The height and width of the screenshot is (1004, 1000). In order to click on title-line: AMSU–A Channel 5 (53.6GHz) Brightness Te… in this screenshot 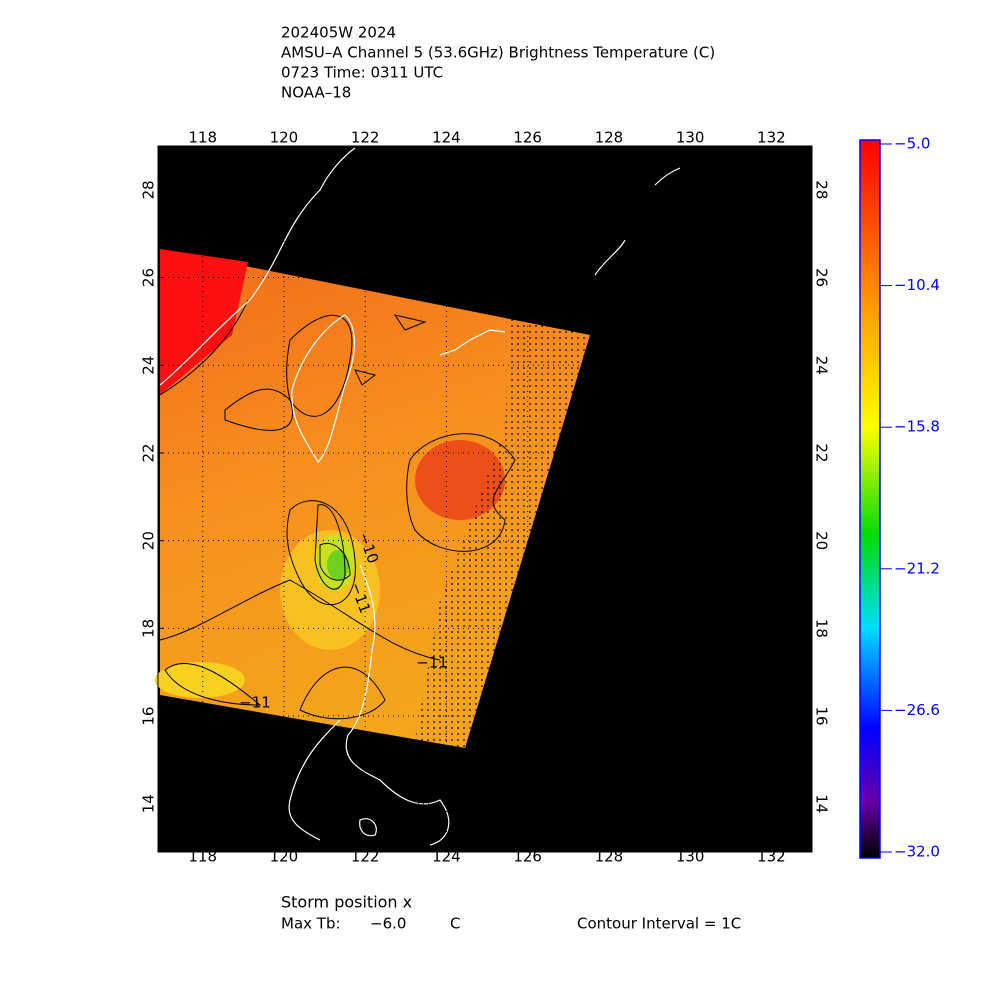, I will do `click(498, 53)`.